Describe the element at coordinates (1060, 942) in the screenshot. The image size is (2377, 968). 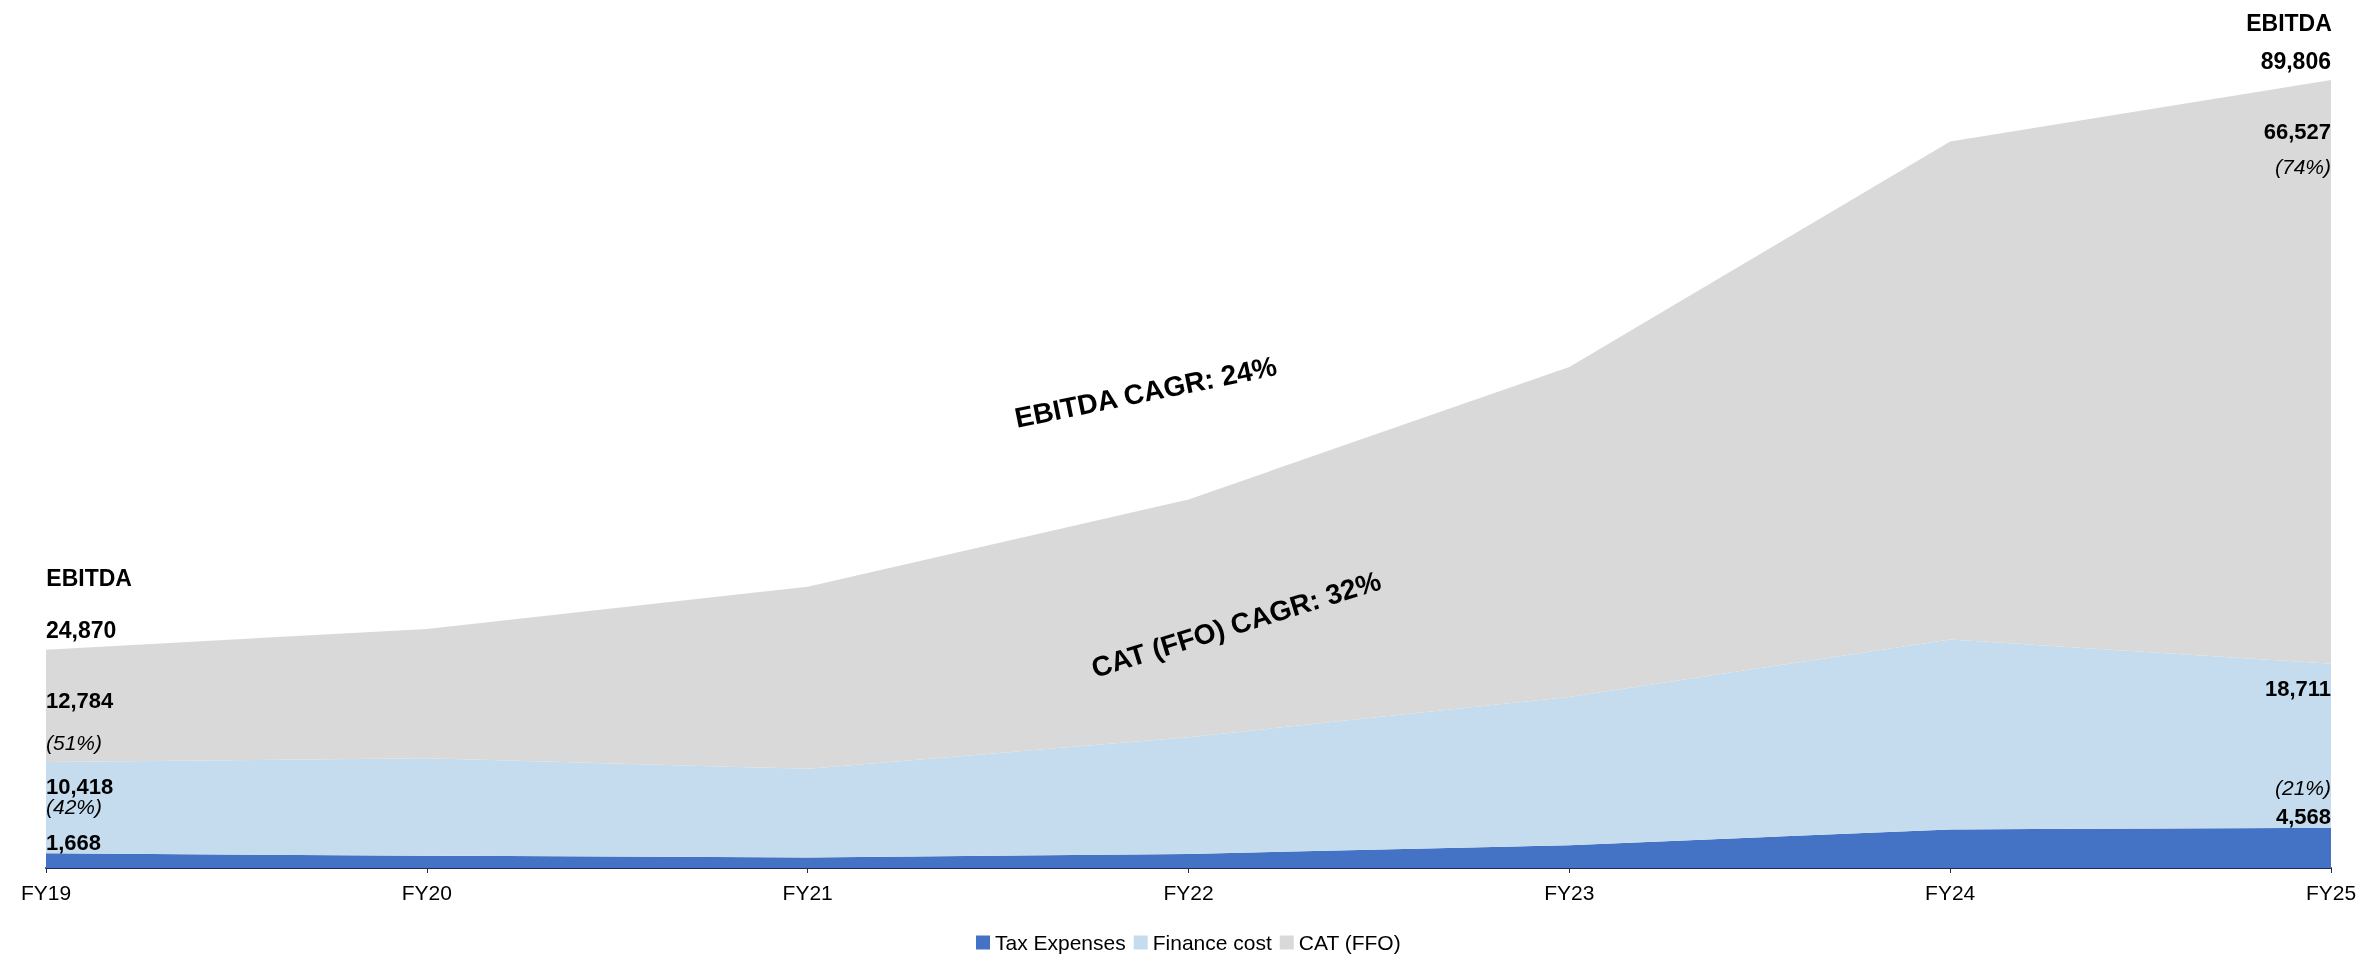
I see `legend-label: Tax Expenses` at that location.